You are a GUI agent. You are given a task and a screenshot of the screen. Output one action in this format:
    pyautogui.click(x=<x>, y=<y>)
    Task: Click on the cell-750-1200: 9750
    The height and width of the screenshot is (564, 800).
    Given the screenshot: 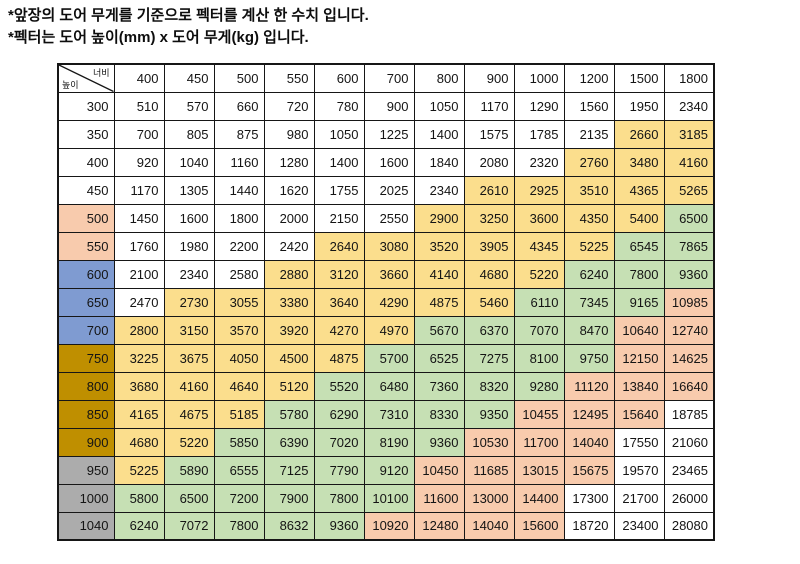 What is the action you would take?
    pyautogui.click(x=589, y=358)
    